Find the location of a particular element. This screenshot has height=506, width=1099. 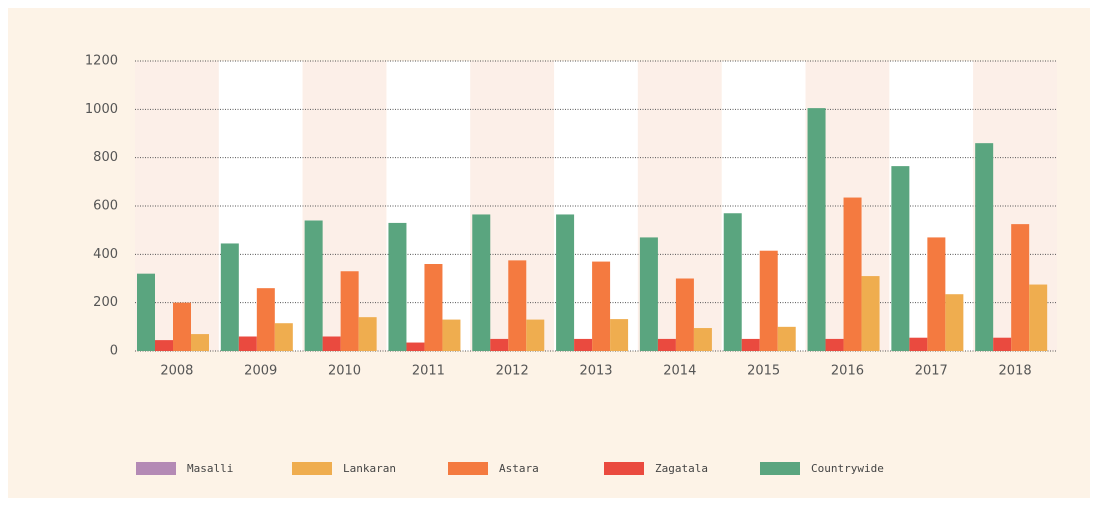

legend-label: Masalli is located at coordinates (210, 468).